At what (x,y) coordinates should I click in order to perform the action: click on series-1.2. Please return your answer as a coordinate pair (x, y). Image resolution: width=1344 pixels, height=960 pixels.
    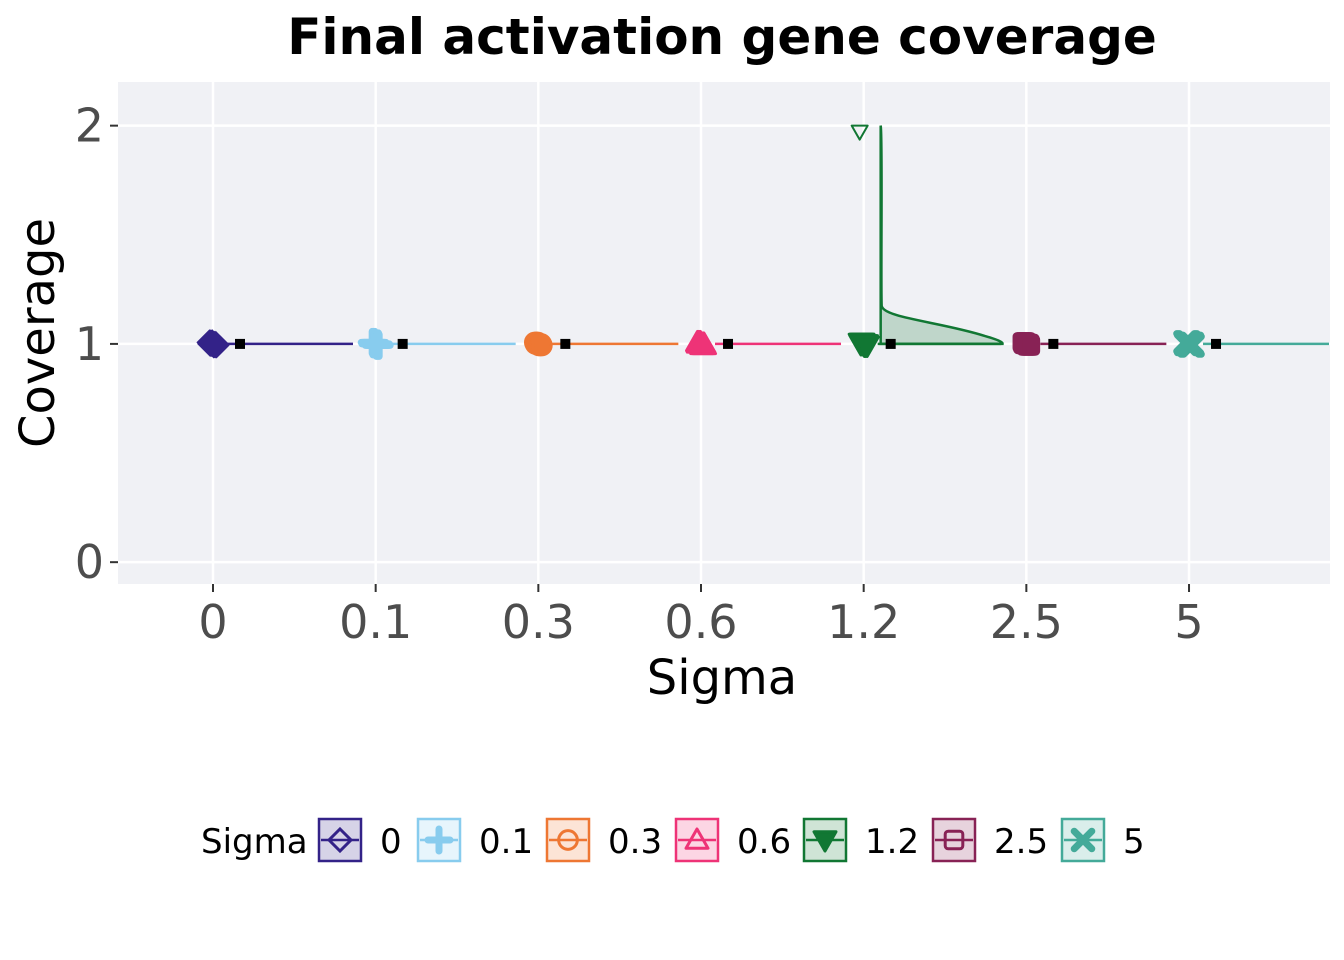
    Looking at the image, I should click on (925, 241).